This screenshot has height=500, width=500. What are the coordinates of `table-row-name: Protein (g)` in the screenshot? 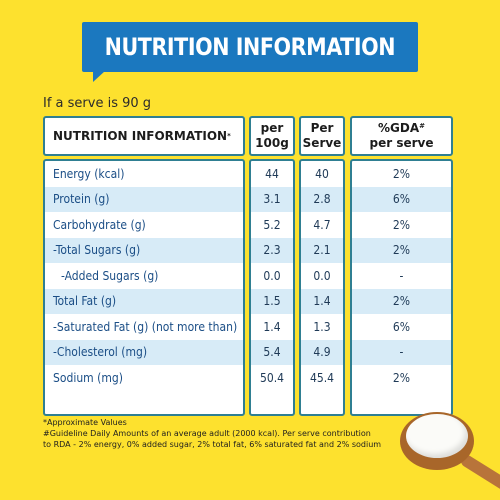 It's located at (144, 199).